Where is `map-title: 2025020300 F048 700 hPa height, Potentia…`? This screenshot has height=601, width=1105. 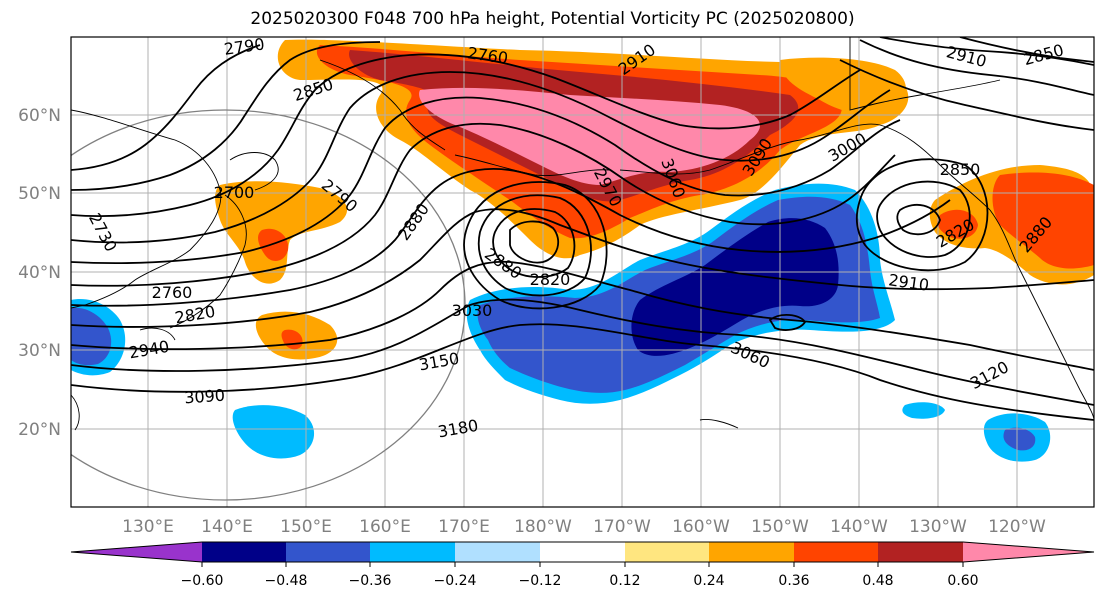 map-title: 2025020300 F048 700 hPa height, Potentia… is located at coordinates (552, 19).